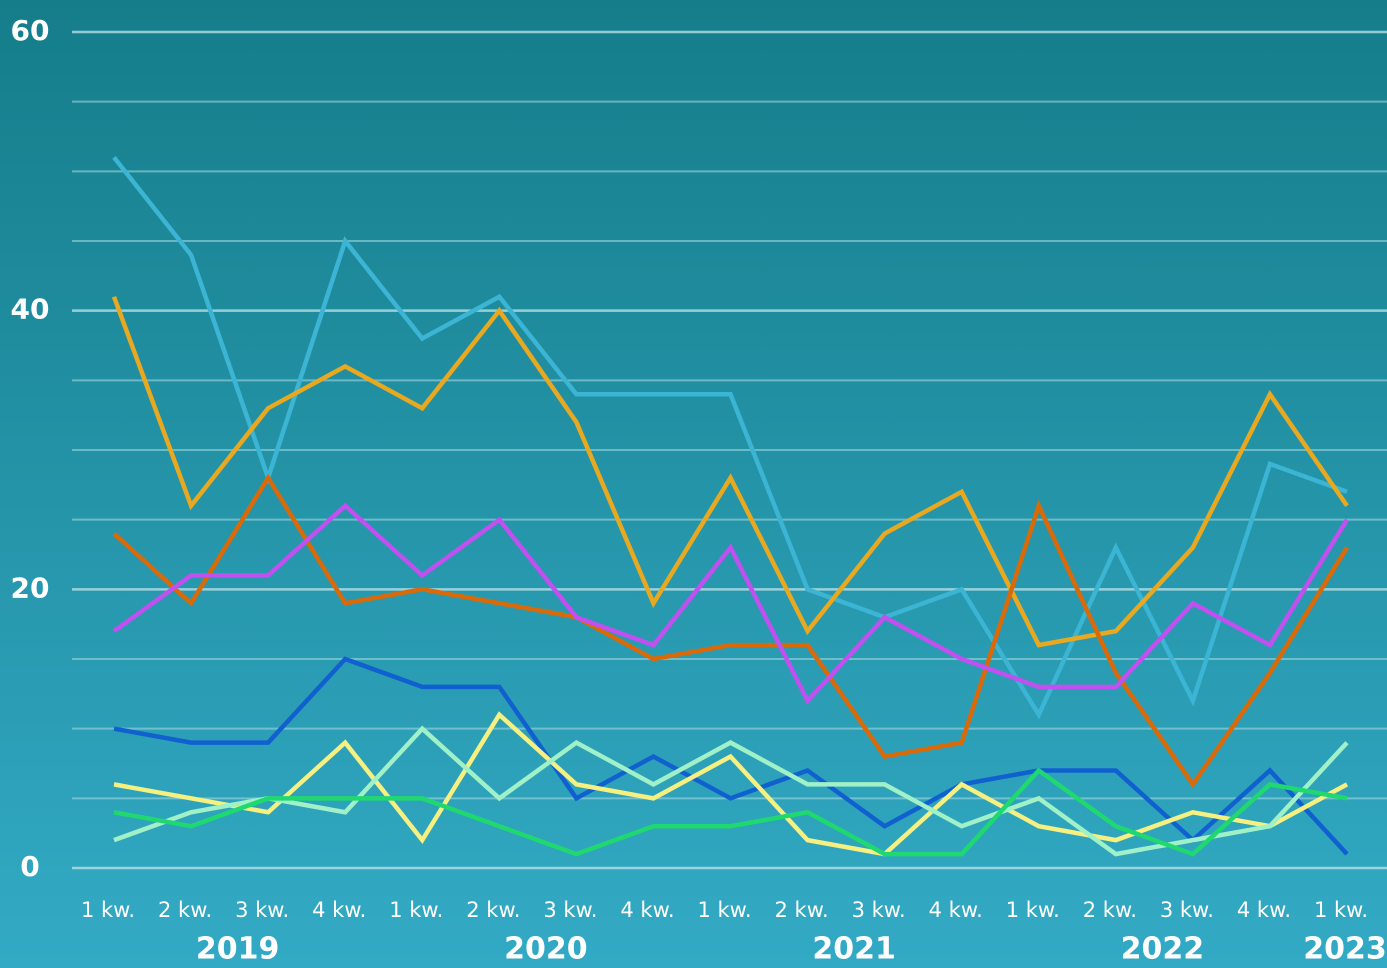  What do you see at coordinates (29, 866) in the screenshot?
I see `y-tick-label: 0` at bounding box center [29, 866].